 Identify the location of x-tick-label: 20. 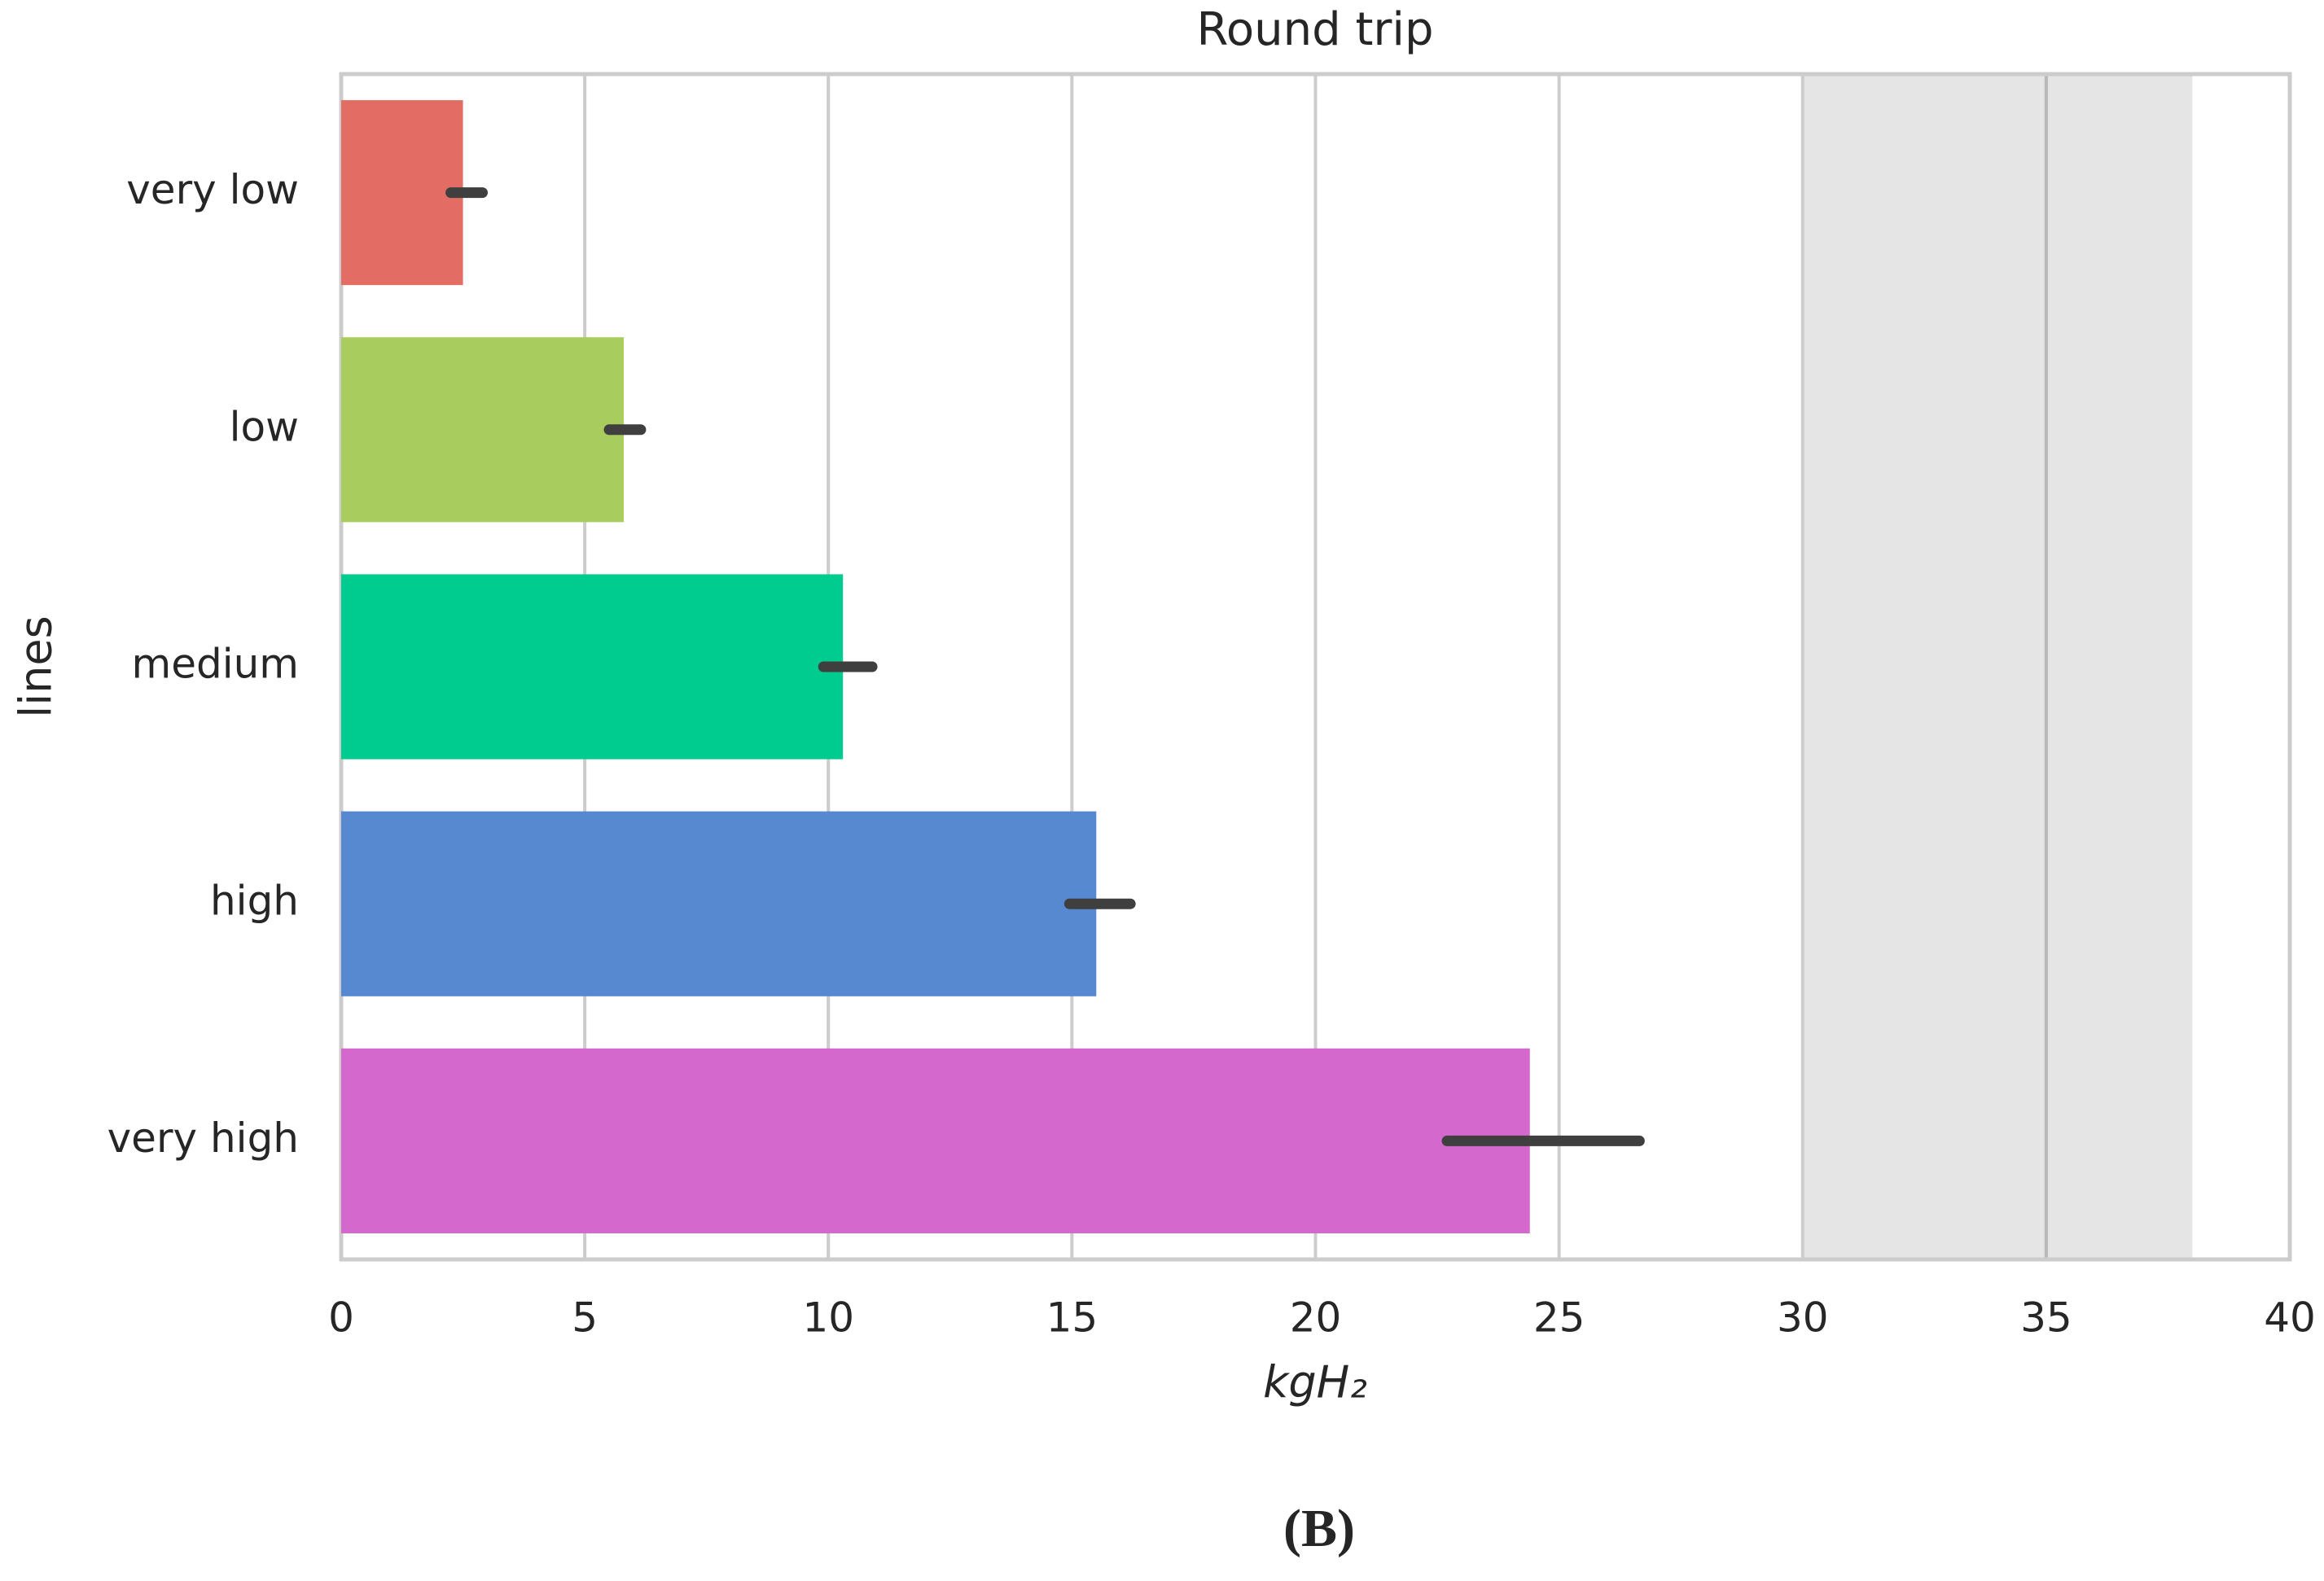
(1316, 1318).